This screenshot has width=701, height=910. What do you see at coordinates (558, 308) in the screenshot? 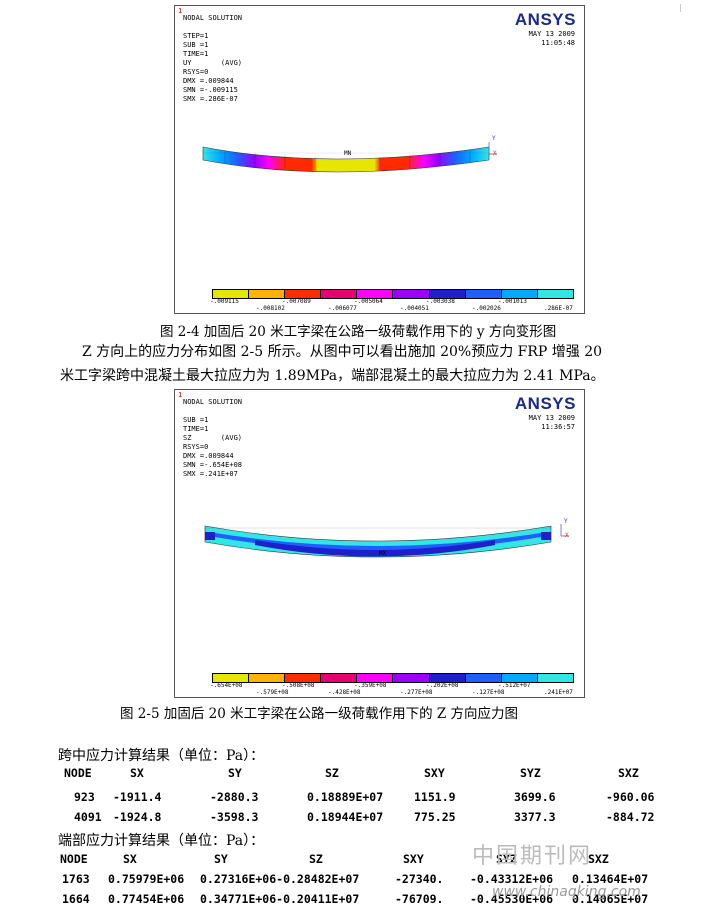
I see `legend-label: .286E-07` at bounding box center [558, 308].